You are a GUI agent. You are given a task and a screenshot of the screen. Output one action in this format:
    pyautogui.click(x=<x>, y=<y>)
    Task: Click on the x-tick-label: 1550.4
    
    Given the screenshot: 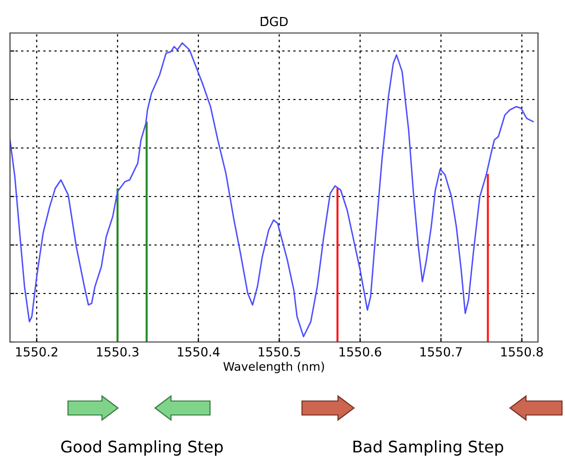 What is the action you would take?
    pyautogui.click(x=199, y=352)
    